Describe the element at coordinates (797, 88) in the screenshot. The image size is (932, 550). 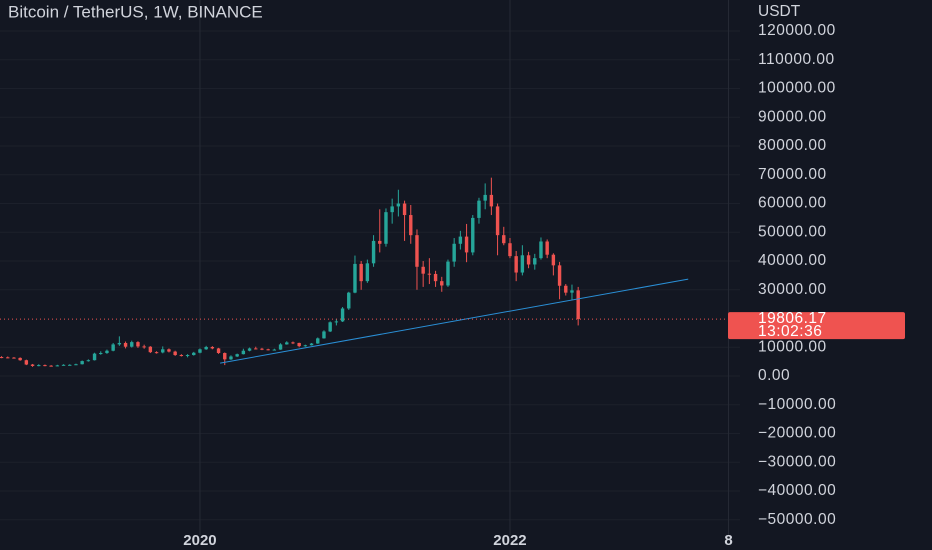
I see `y-tick-label: 100000.00` at that location.